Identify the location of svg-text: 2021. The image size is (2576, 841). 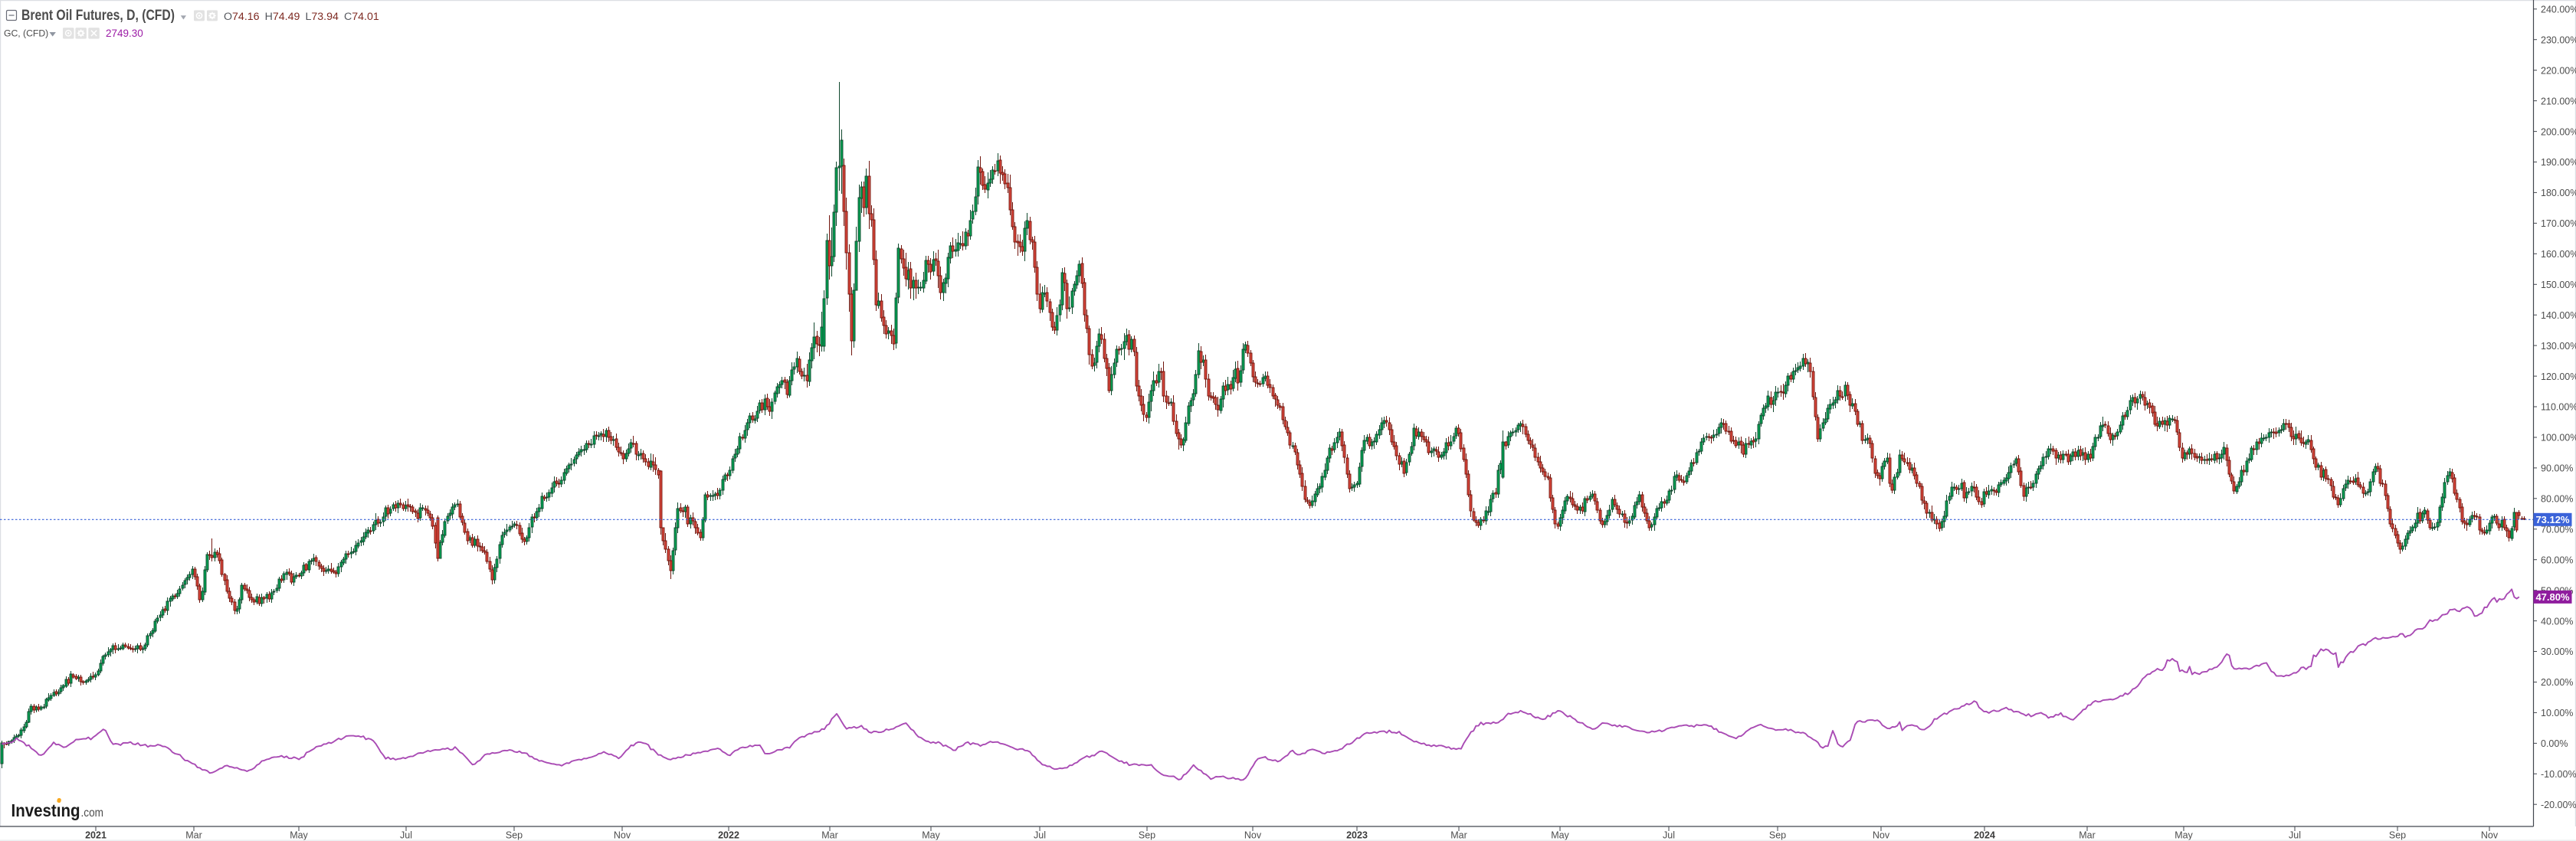
(96, 835).